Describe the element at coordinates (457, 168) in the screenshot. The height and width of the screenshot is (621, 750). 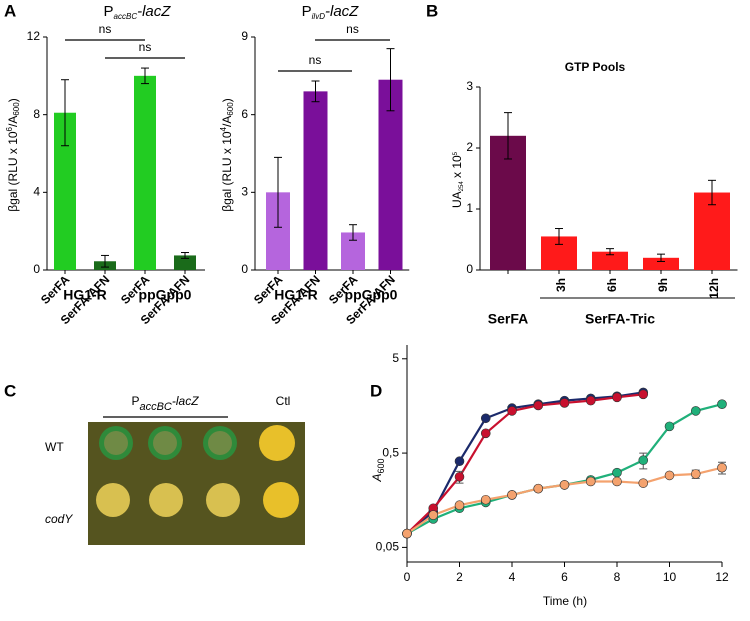
I see `label-part: x 10` at that location.